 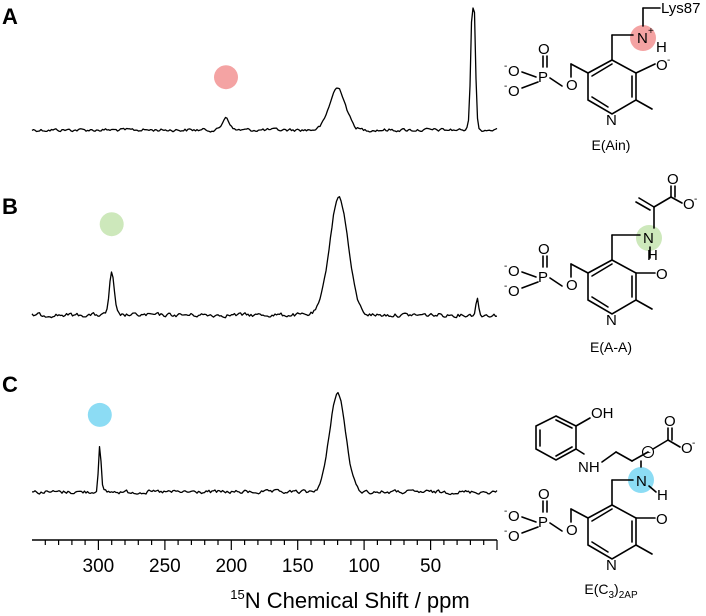 What do you see at coordinates (165, 566) in the screenshot?
I see `x-tick-label: 250` at bounding box center [165, 566].